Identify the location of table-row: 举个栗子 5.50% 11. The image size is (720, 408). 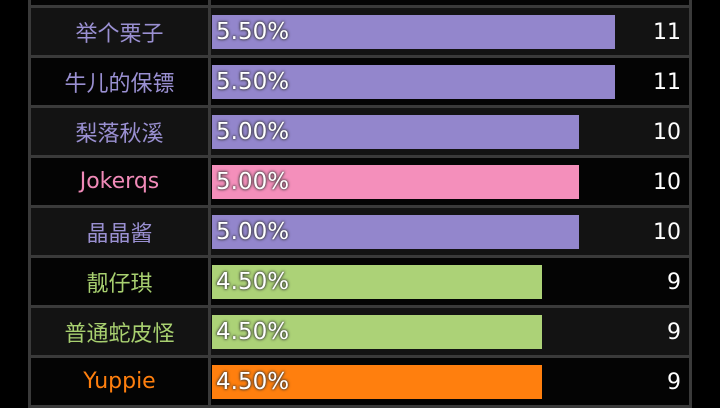
(360, 31).